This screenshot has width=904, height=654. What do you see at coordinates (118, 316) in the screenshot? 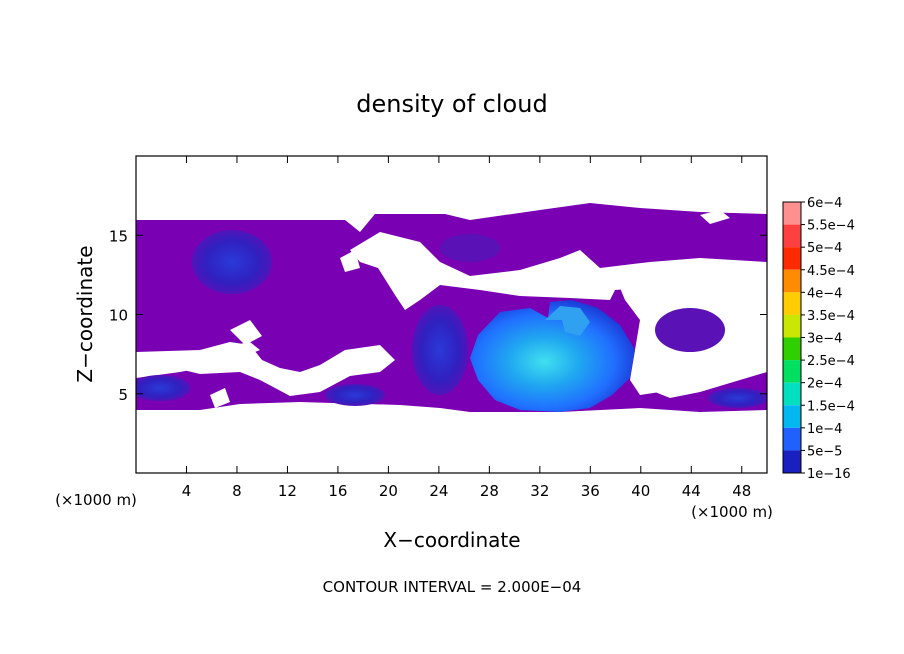
I see `y-tick-label: 10` at bounding box center [118, 316].